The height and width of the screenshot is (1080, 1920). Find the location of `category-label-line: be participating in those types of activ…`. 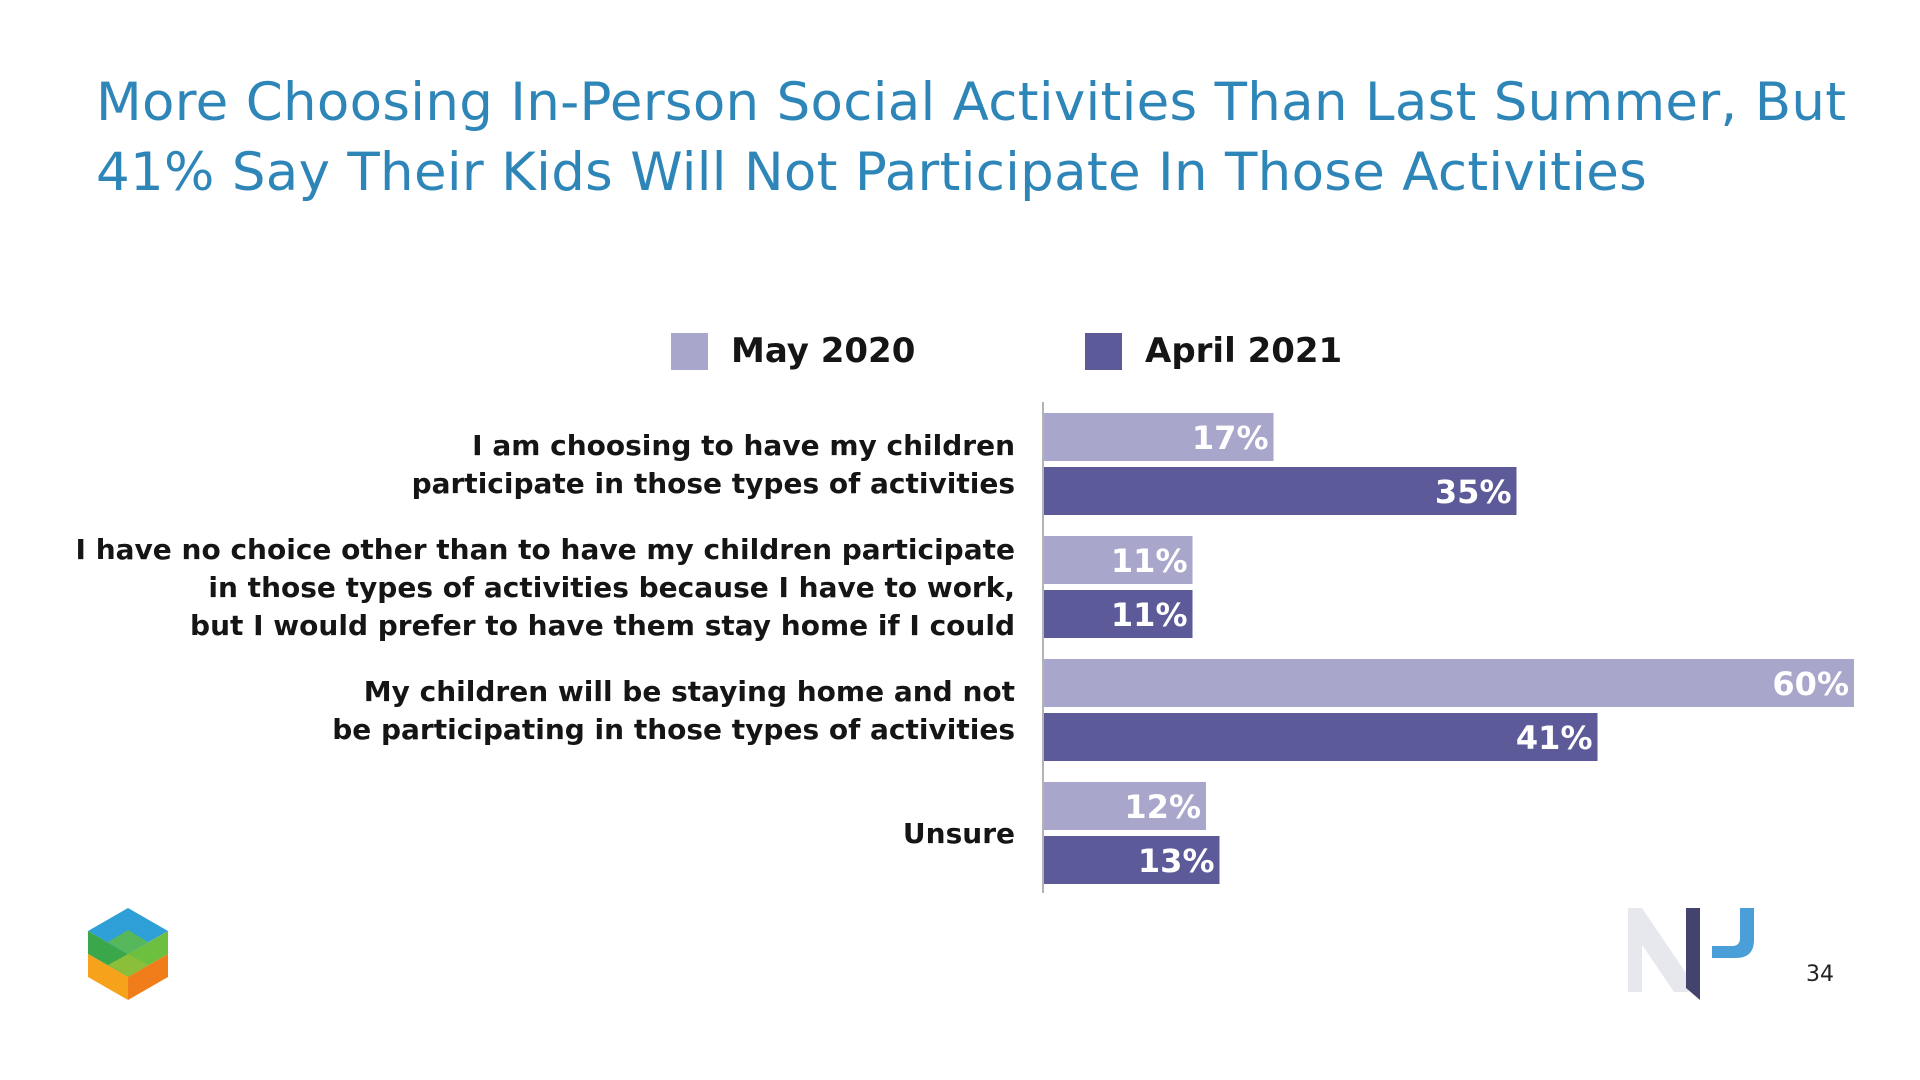

category-label-line: be participating in those types of activ… is located at coordinates (673, 729).